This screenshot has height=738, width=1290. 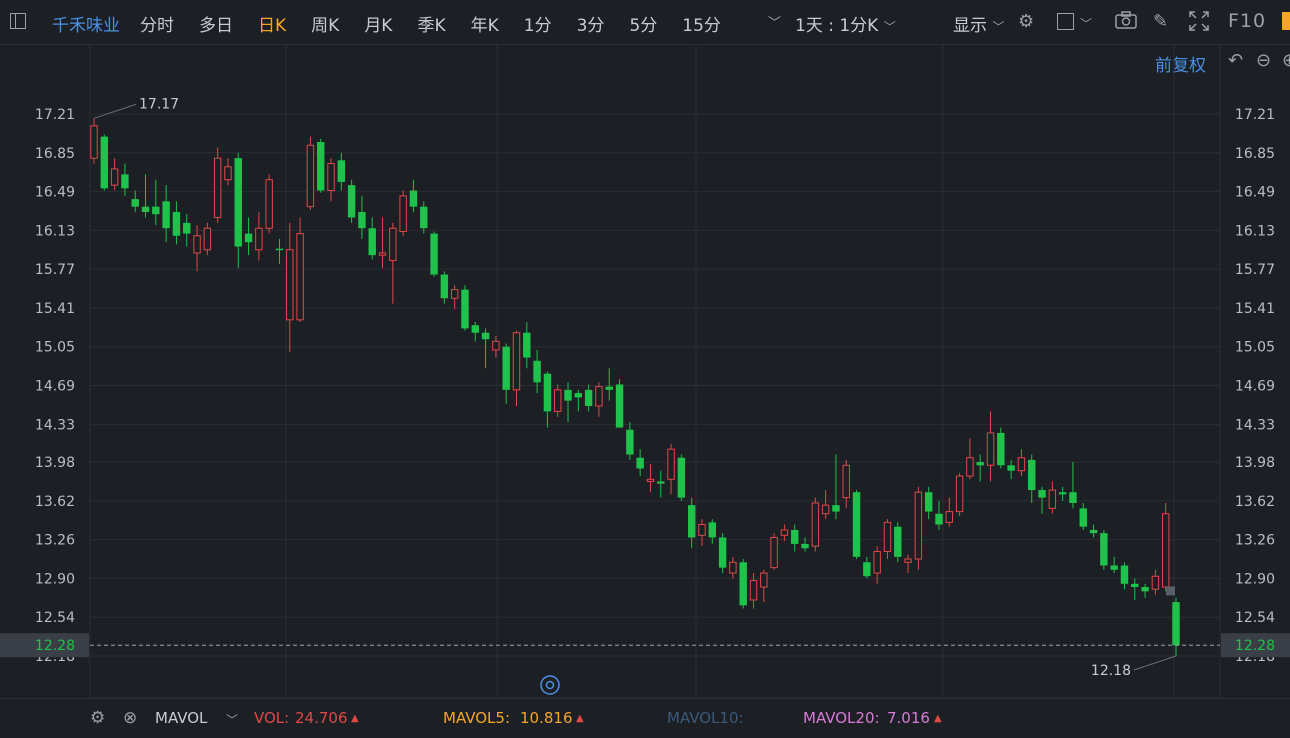 I want to click on tab-multiday: 多日, so click(x=216, y=26).